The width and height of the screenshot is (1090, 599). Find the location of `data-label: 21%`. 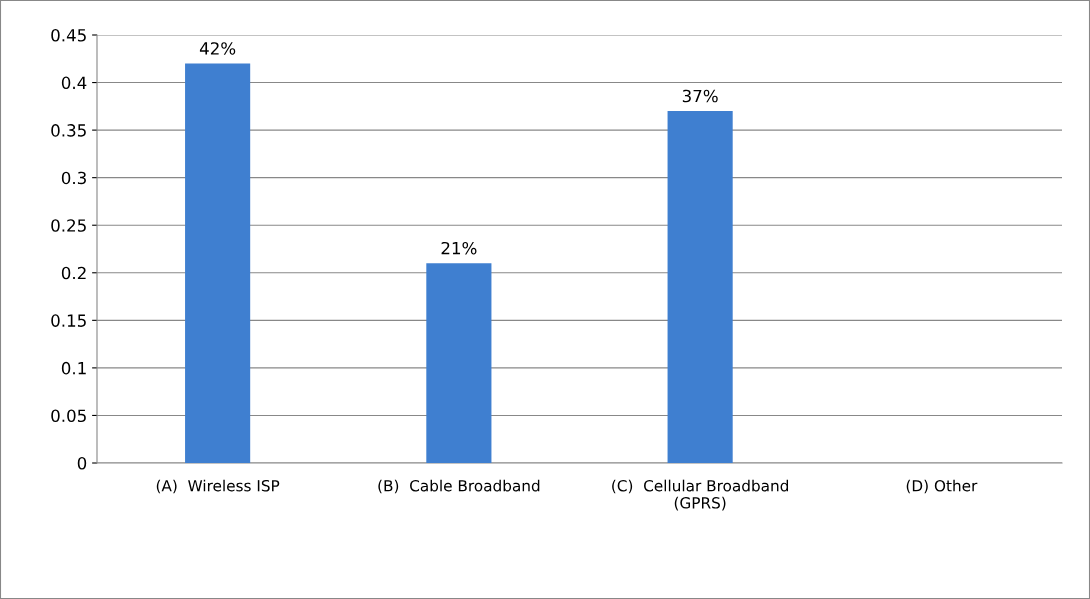

data-label: 21% is located at coordinates (459, 248).